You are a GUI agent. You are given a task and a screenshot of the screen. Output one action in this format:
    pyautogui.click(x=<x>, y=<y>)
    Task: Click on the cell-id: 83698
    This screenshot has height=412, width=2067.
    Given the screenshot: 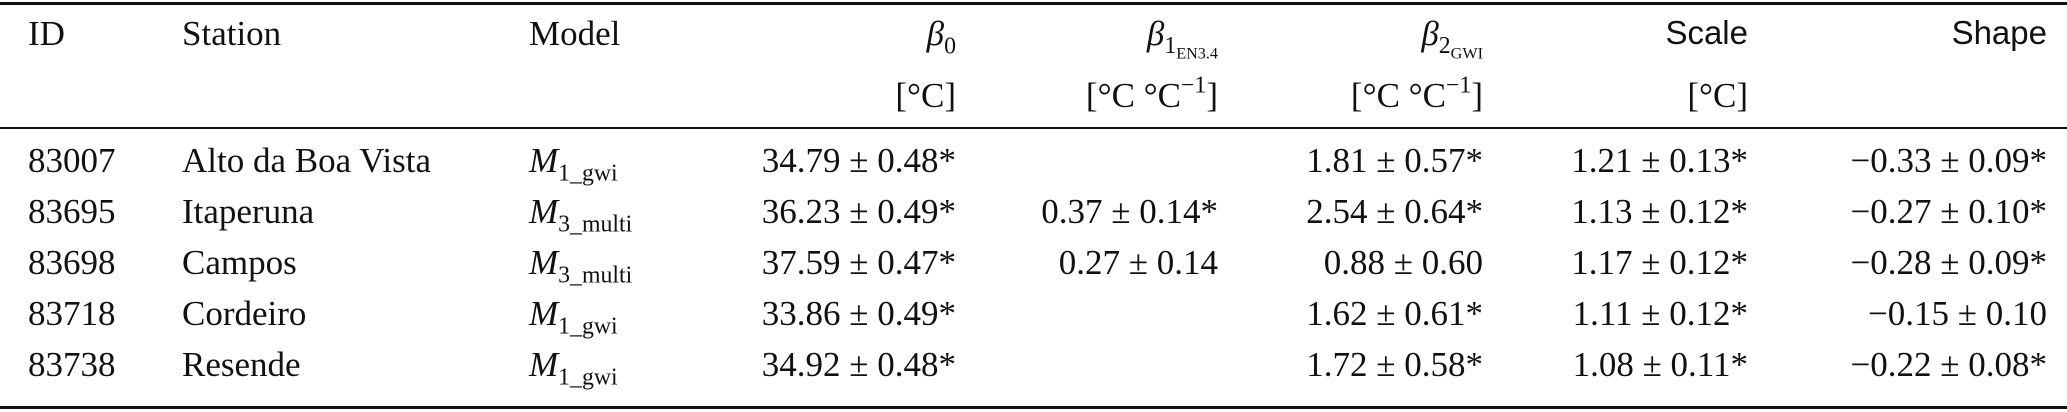 What is the action you would take?
    pyautogui.click(x=72, y=262)
    